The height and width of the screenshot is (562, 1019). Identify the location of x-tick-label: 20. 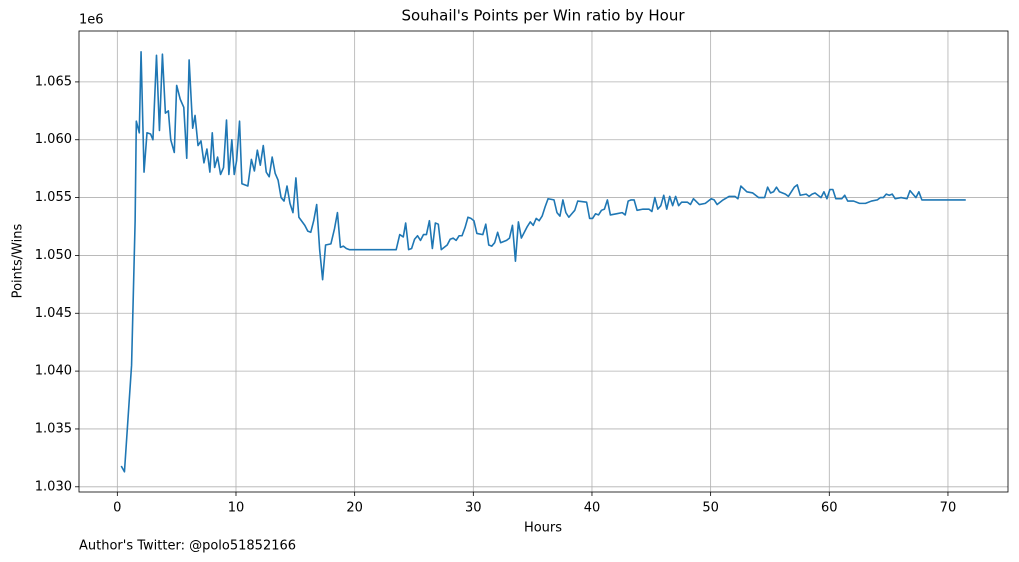
(354, 508).